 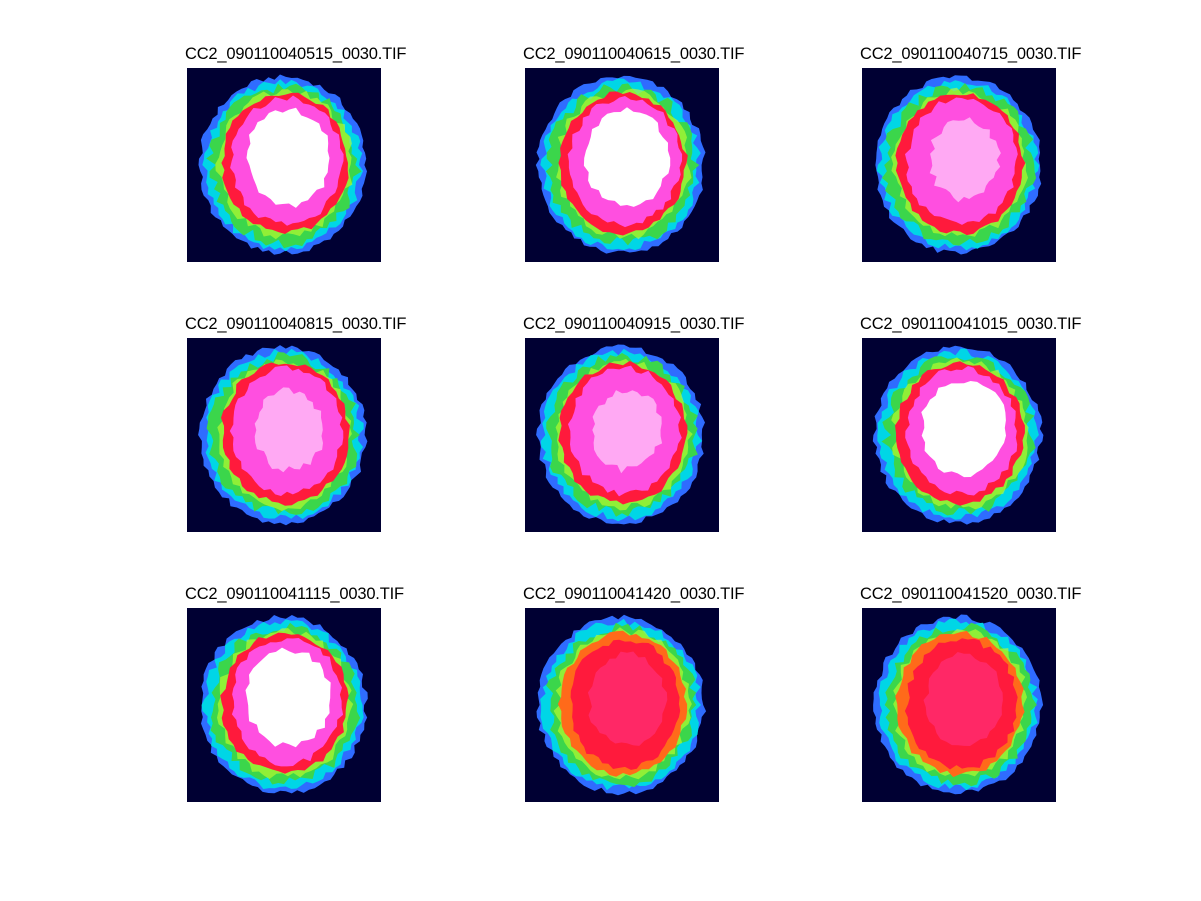 I want to click on panel-7: CC2_090110041115_0030.TIF, so click(x=320, y=694).